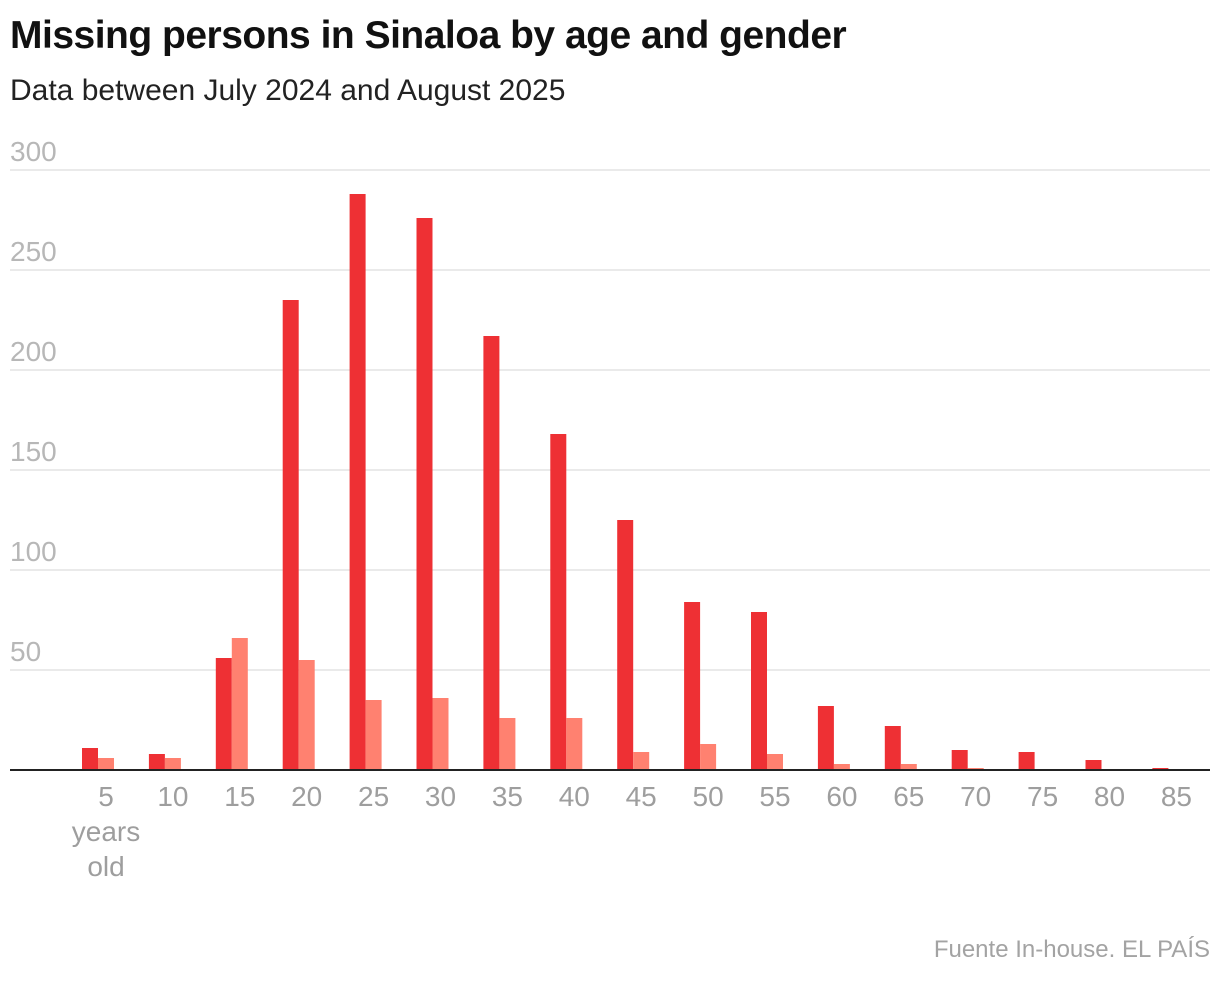  I want to click on x-tick-label: 15, so click(239, 796).